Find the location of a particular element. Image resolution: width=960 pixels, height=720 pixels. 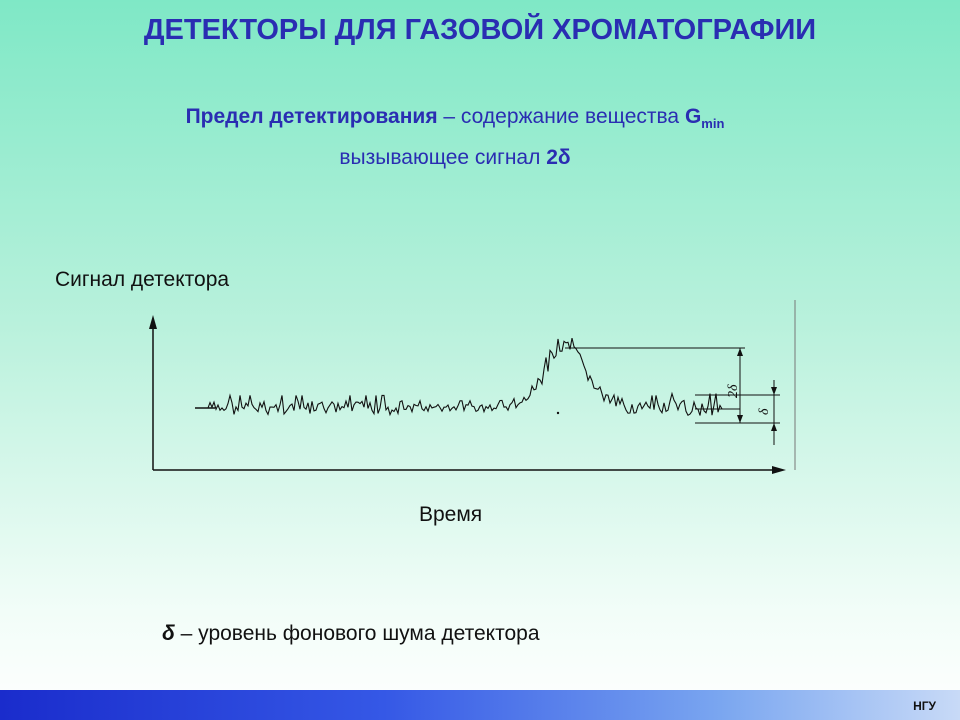

dim-2delta-arrow-bottom is located at coordinates (740, 419).